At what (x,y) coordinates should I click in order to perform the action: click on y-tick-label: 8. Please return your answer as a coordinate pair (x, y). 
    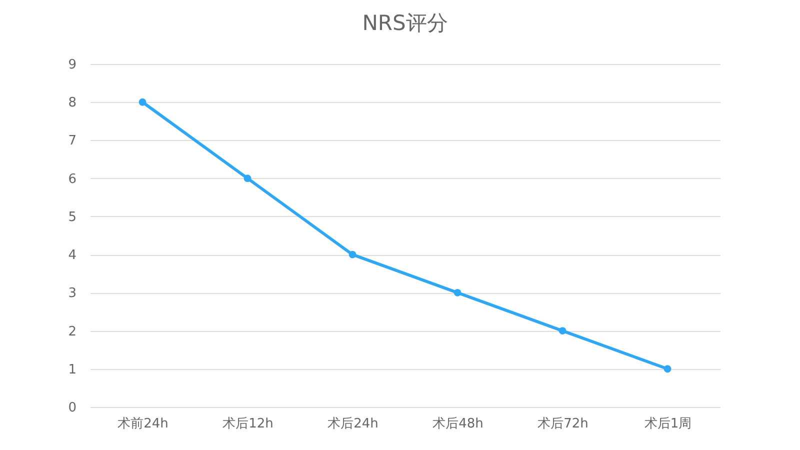
    Looking at the image, I should click on (72, 103).